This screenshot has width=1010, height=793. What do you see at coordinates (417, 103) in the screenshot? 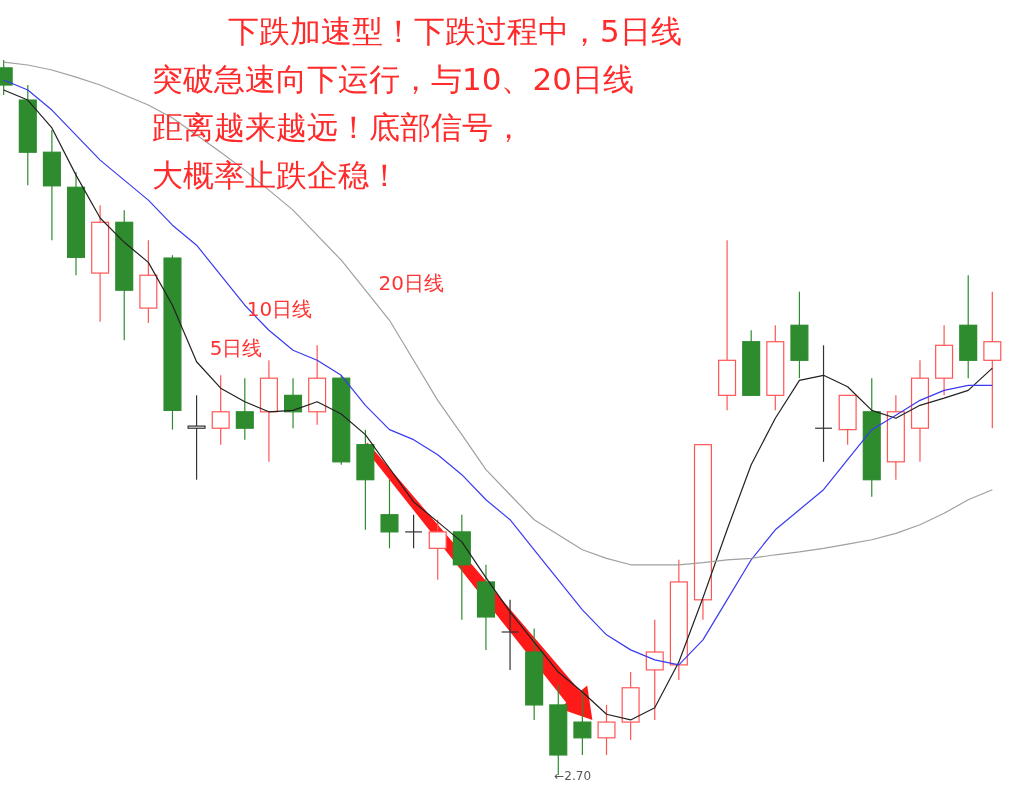
I see `text: 下跌加速型！下跌过程中，5日线突破急速向下运行，与10、20日线距离越来越远！底部信号，大概率止跌企稳！` at bounding box center [417, 103].